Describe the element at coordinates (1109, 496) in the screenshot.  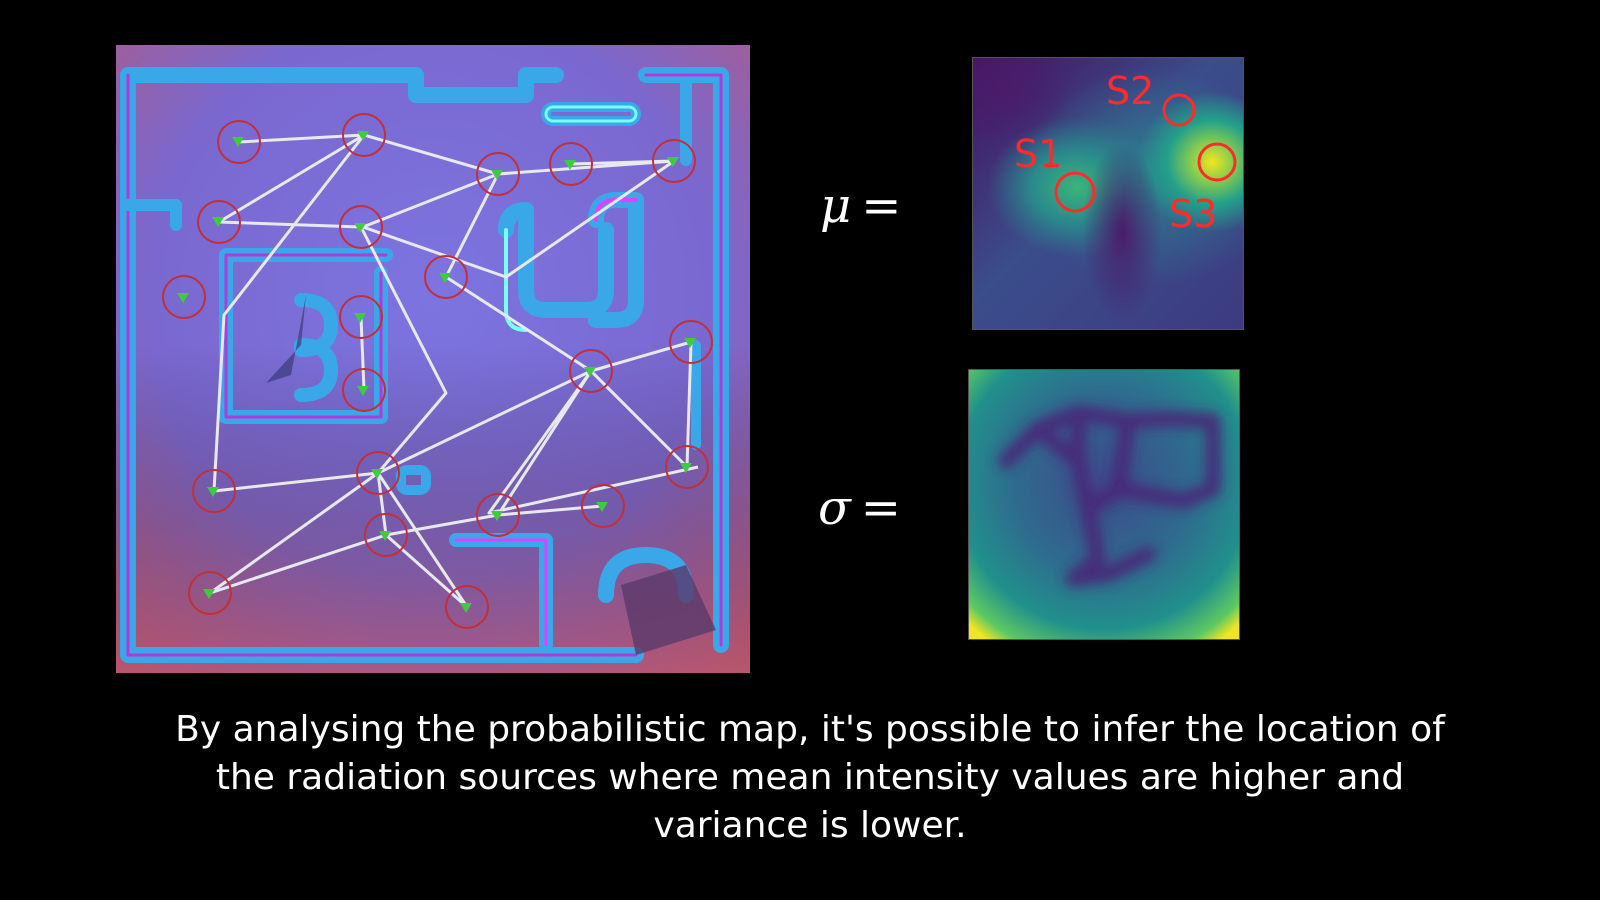
I see `variance-low-trail` at that location.